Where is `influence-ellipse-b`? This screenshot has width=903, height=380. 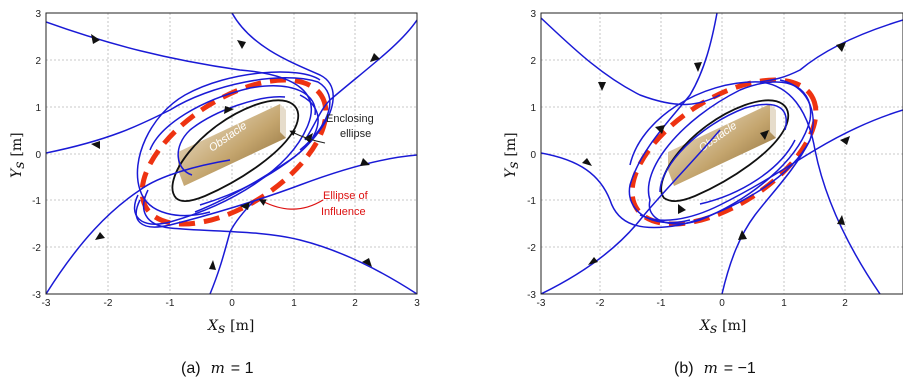 influence-ellipse-b is located at coordinates (724, 152).